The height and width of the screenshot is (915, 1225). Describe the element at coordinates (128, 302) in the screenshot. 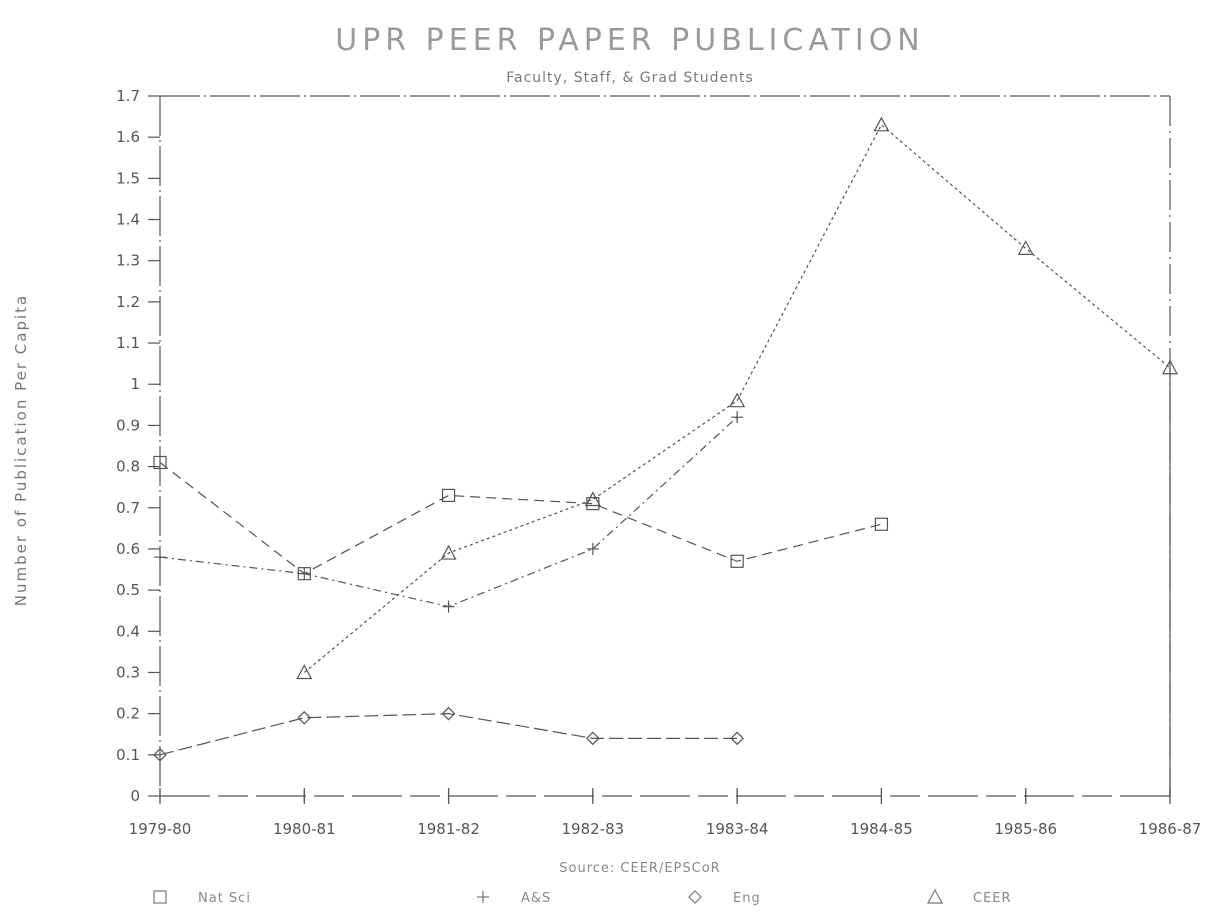

I see `y-tick-label: 1.2` at that location.